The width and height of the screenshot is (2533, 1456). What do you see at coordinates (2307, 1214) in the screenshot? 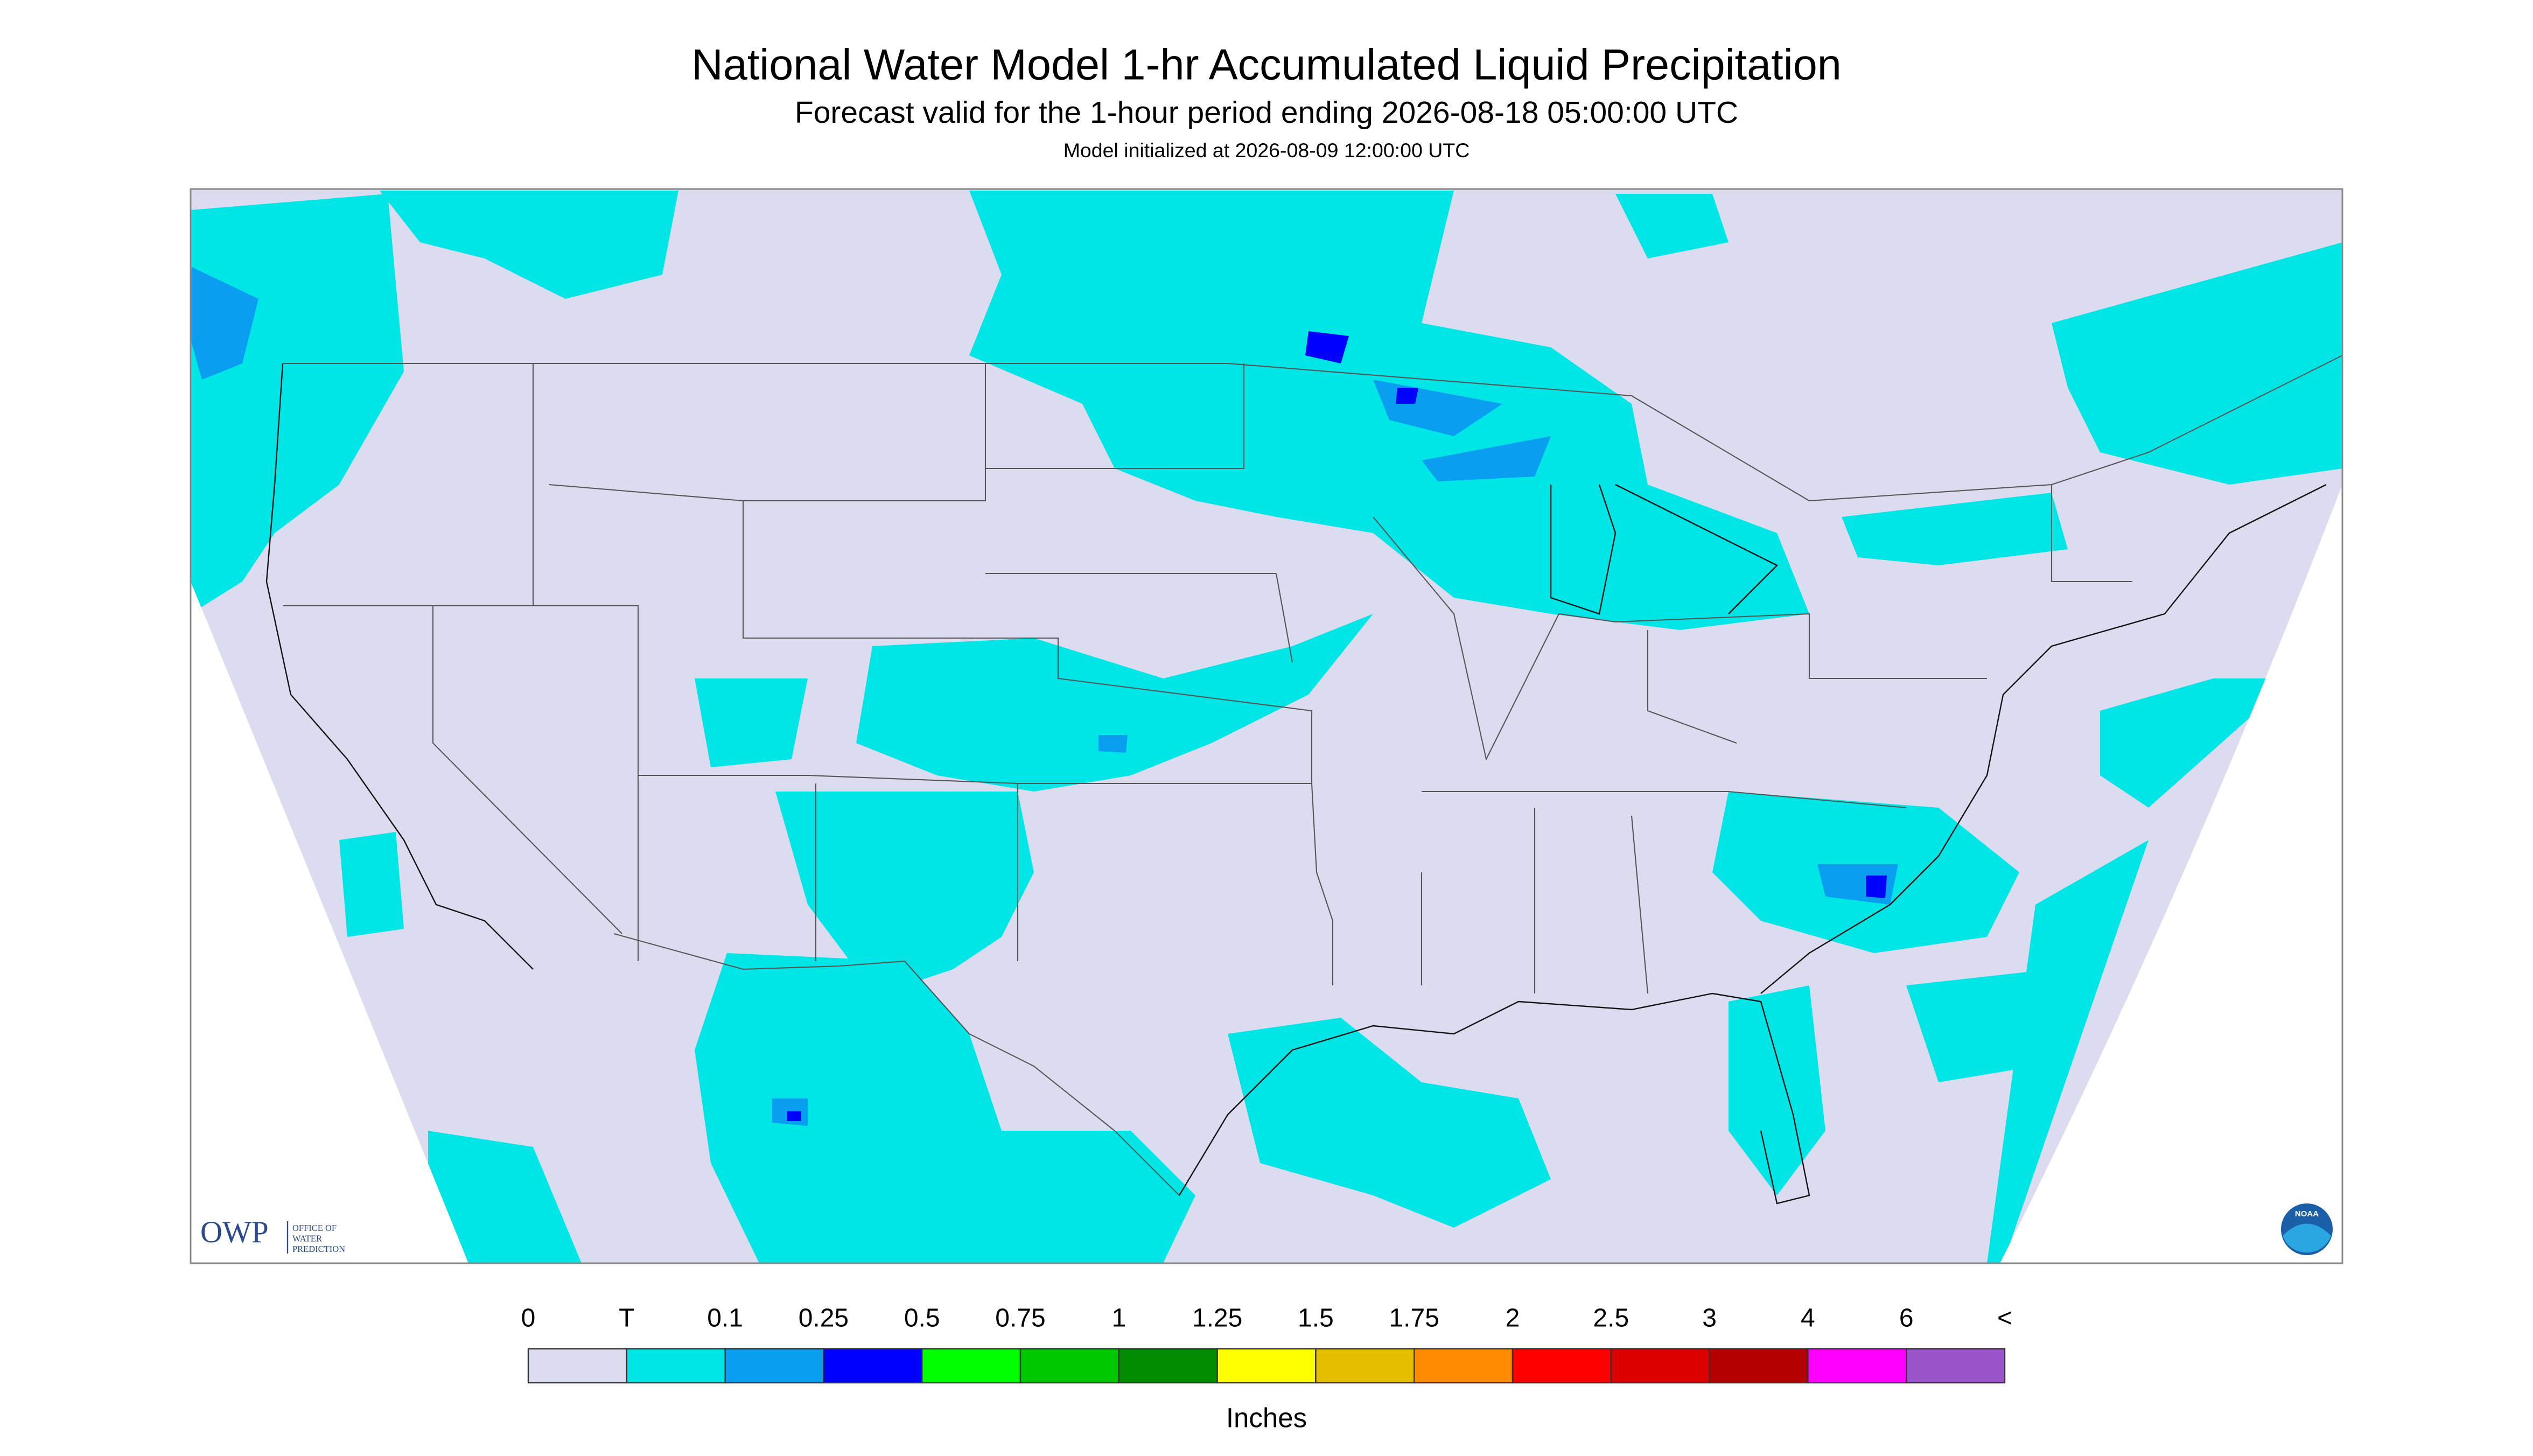
I see `noaa-logo-text: NOAA` at bounding box center [2307, 1214].